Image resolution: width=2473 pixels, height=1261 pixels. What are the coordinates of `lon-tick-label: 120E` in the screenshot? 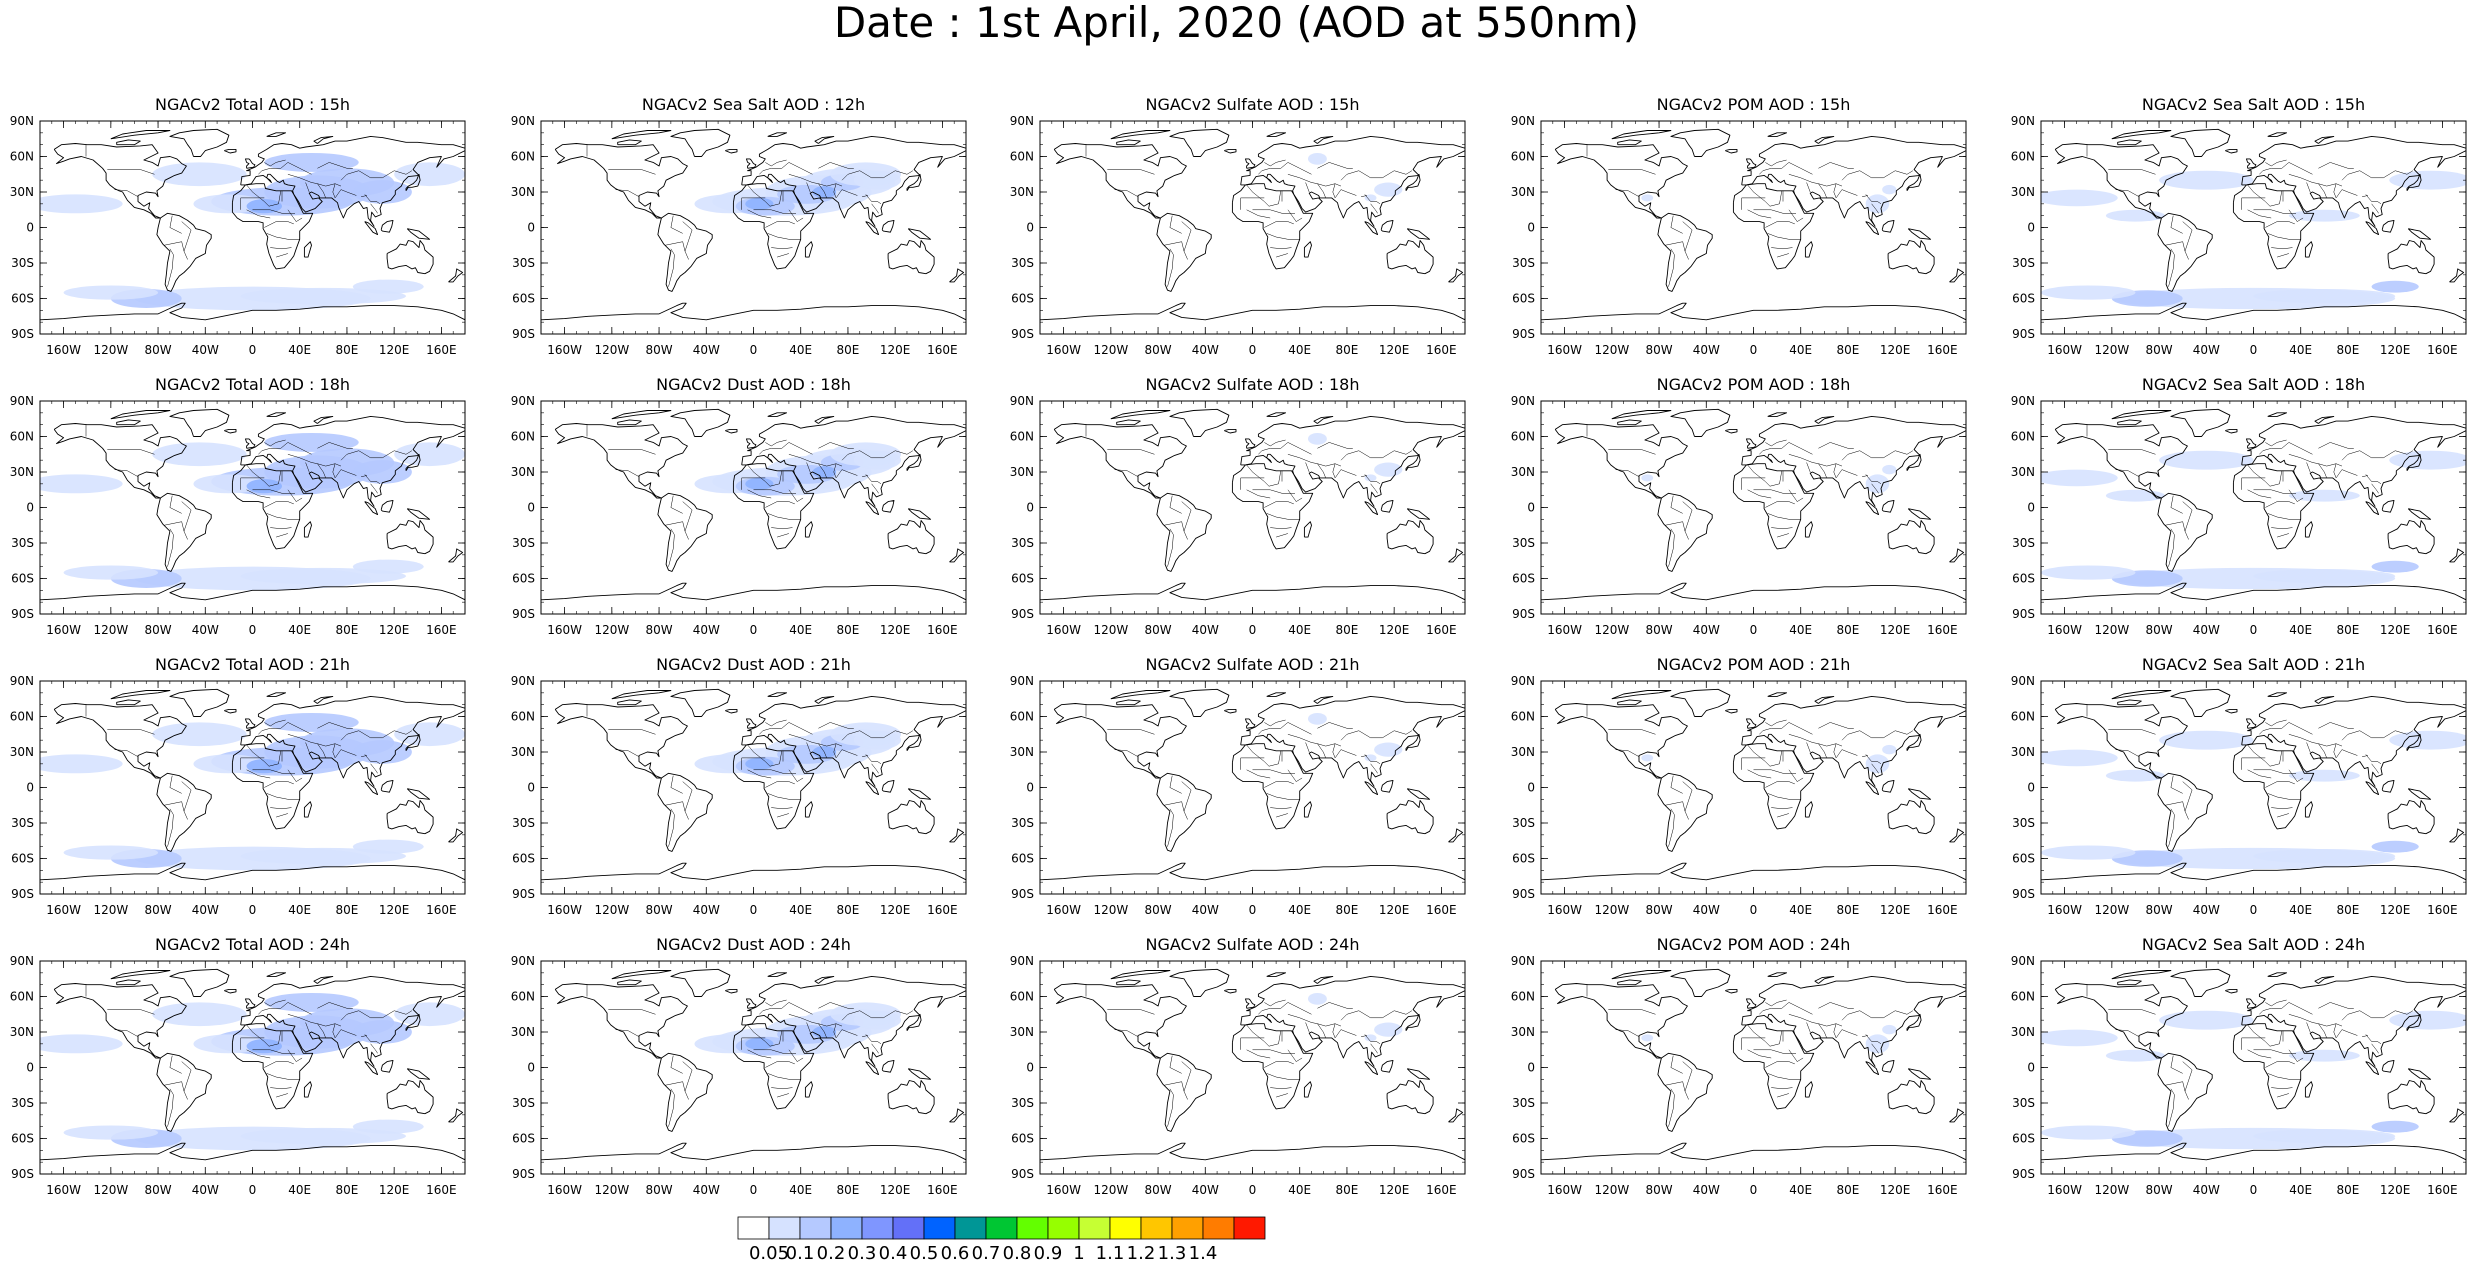 It's located at (1394, 1190).